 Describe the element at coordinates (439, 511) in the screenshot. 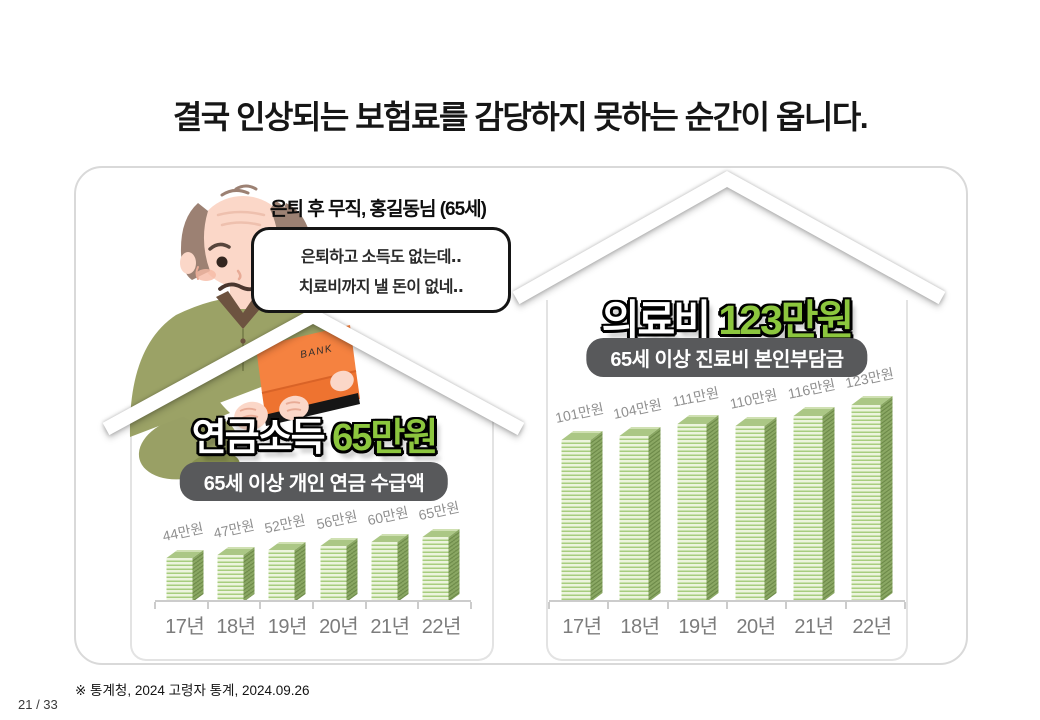

I see `bar-value-label: 65만원` at that location.